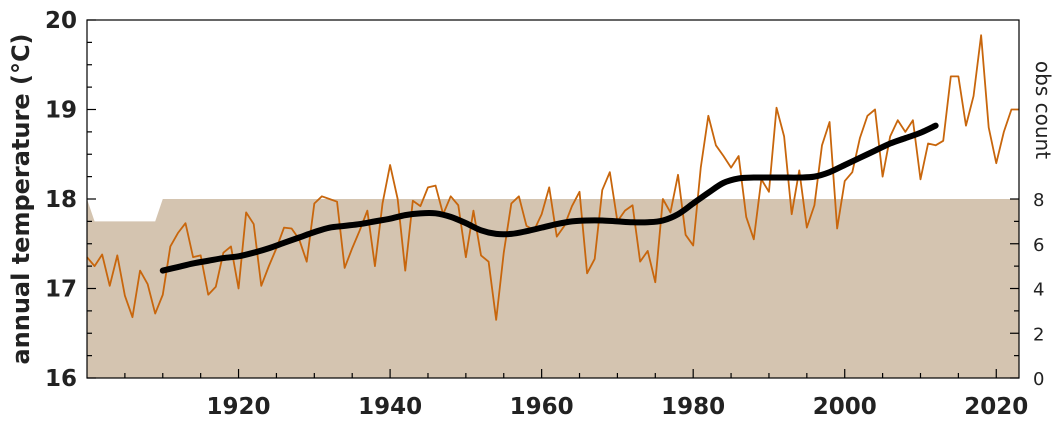  I want to click on x-tick-label: 1960, so click(542, 407).